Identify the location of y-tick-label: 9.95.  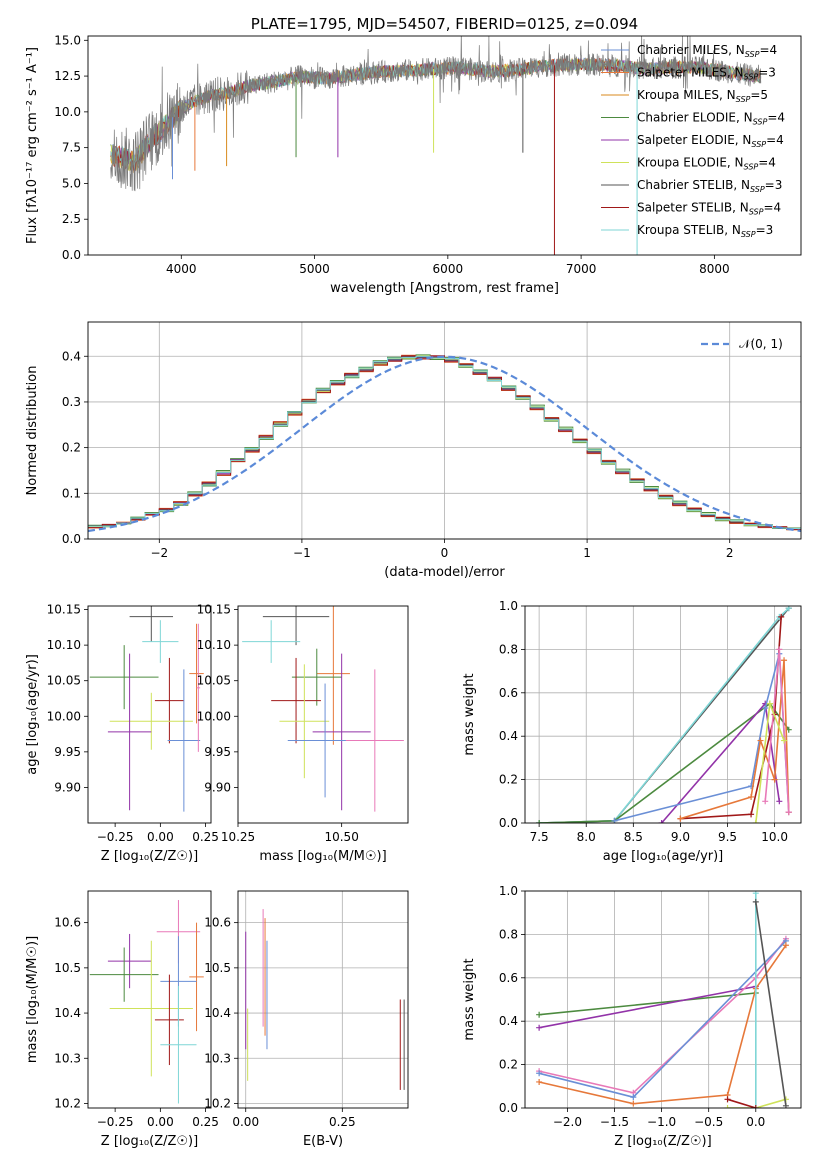
(67, 752).